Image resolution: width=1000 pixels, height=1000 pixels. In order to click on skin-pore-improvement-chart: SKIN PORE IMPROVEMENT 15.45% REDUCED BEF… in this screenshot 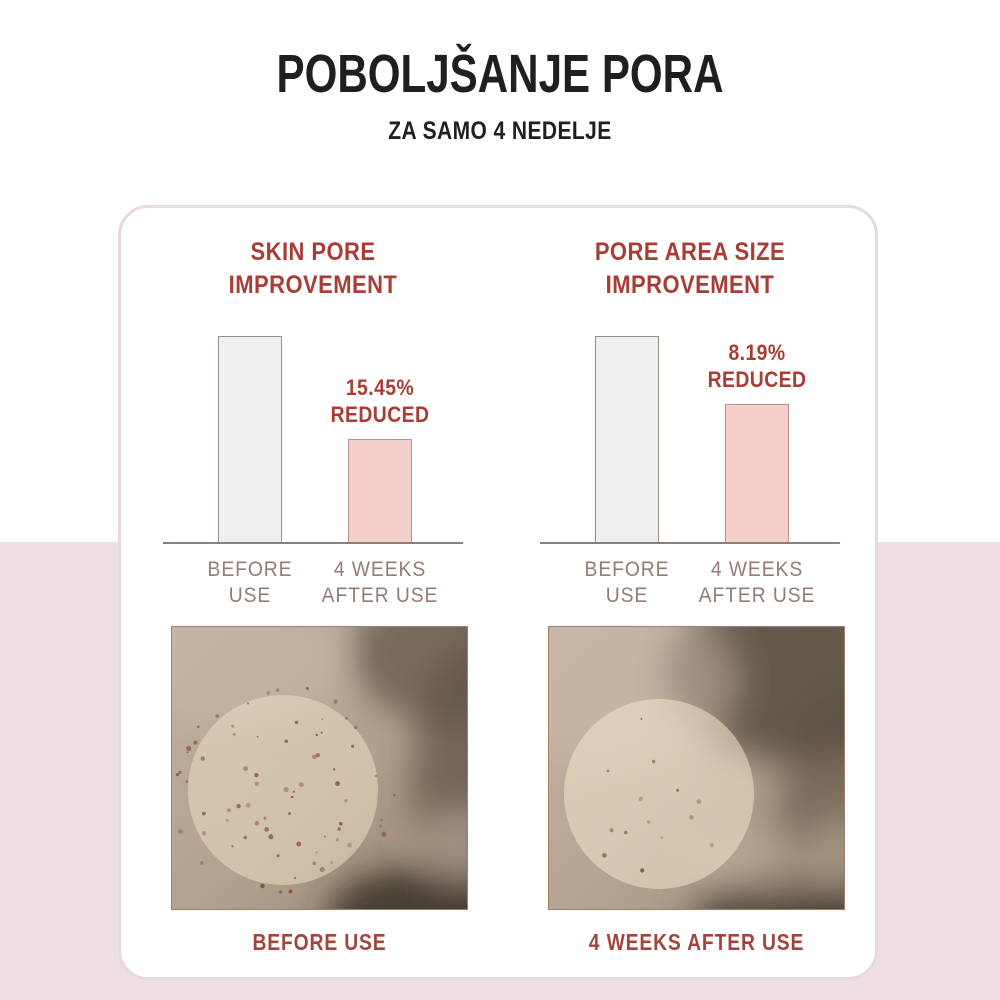, I will do `click(313, 413)`.